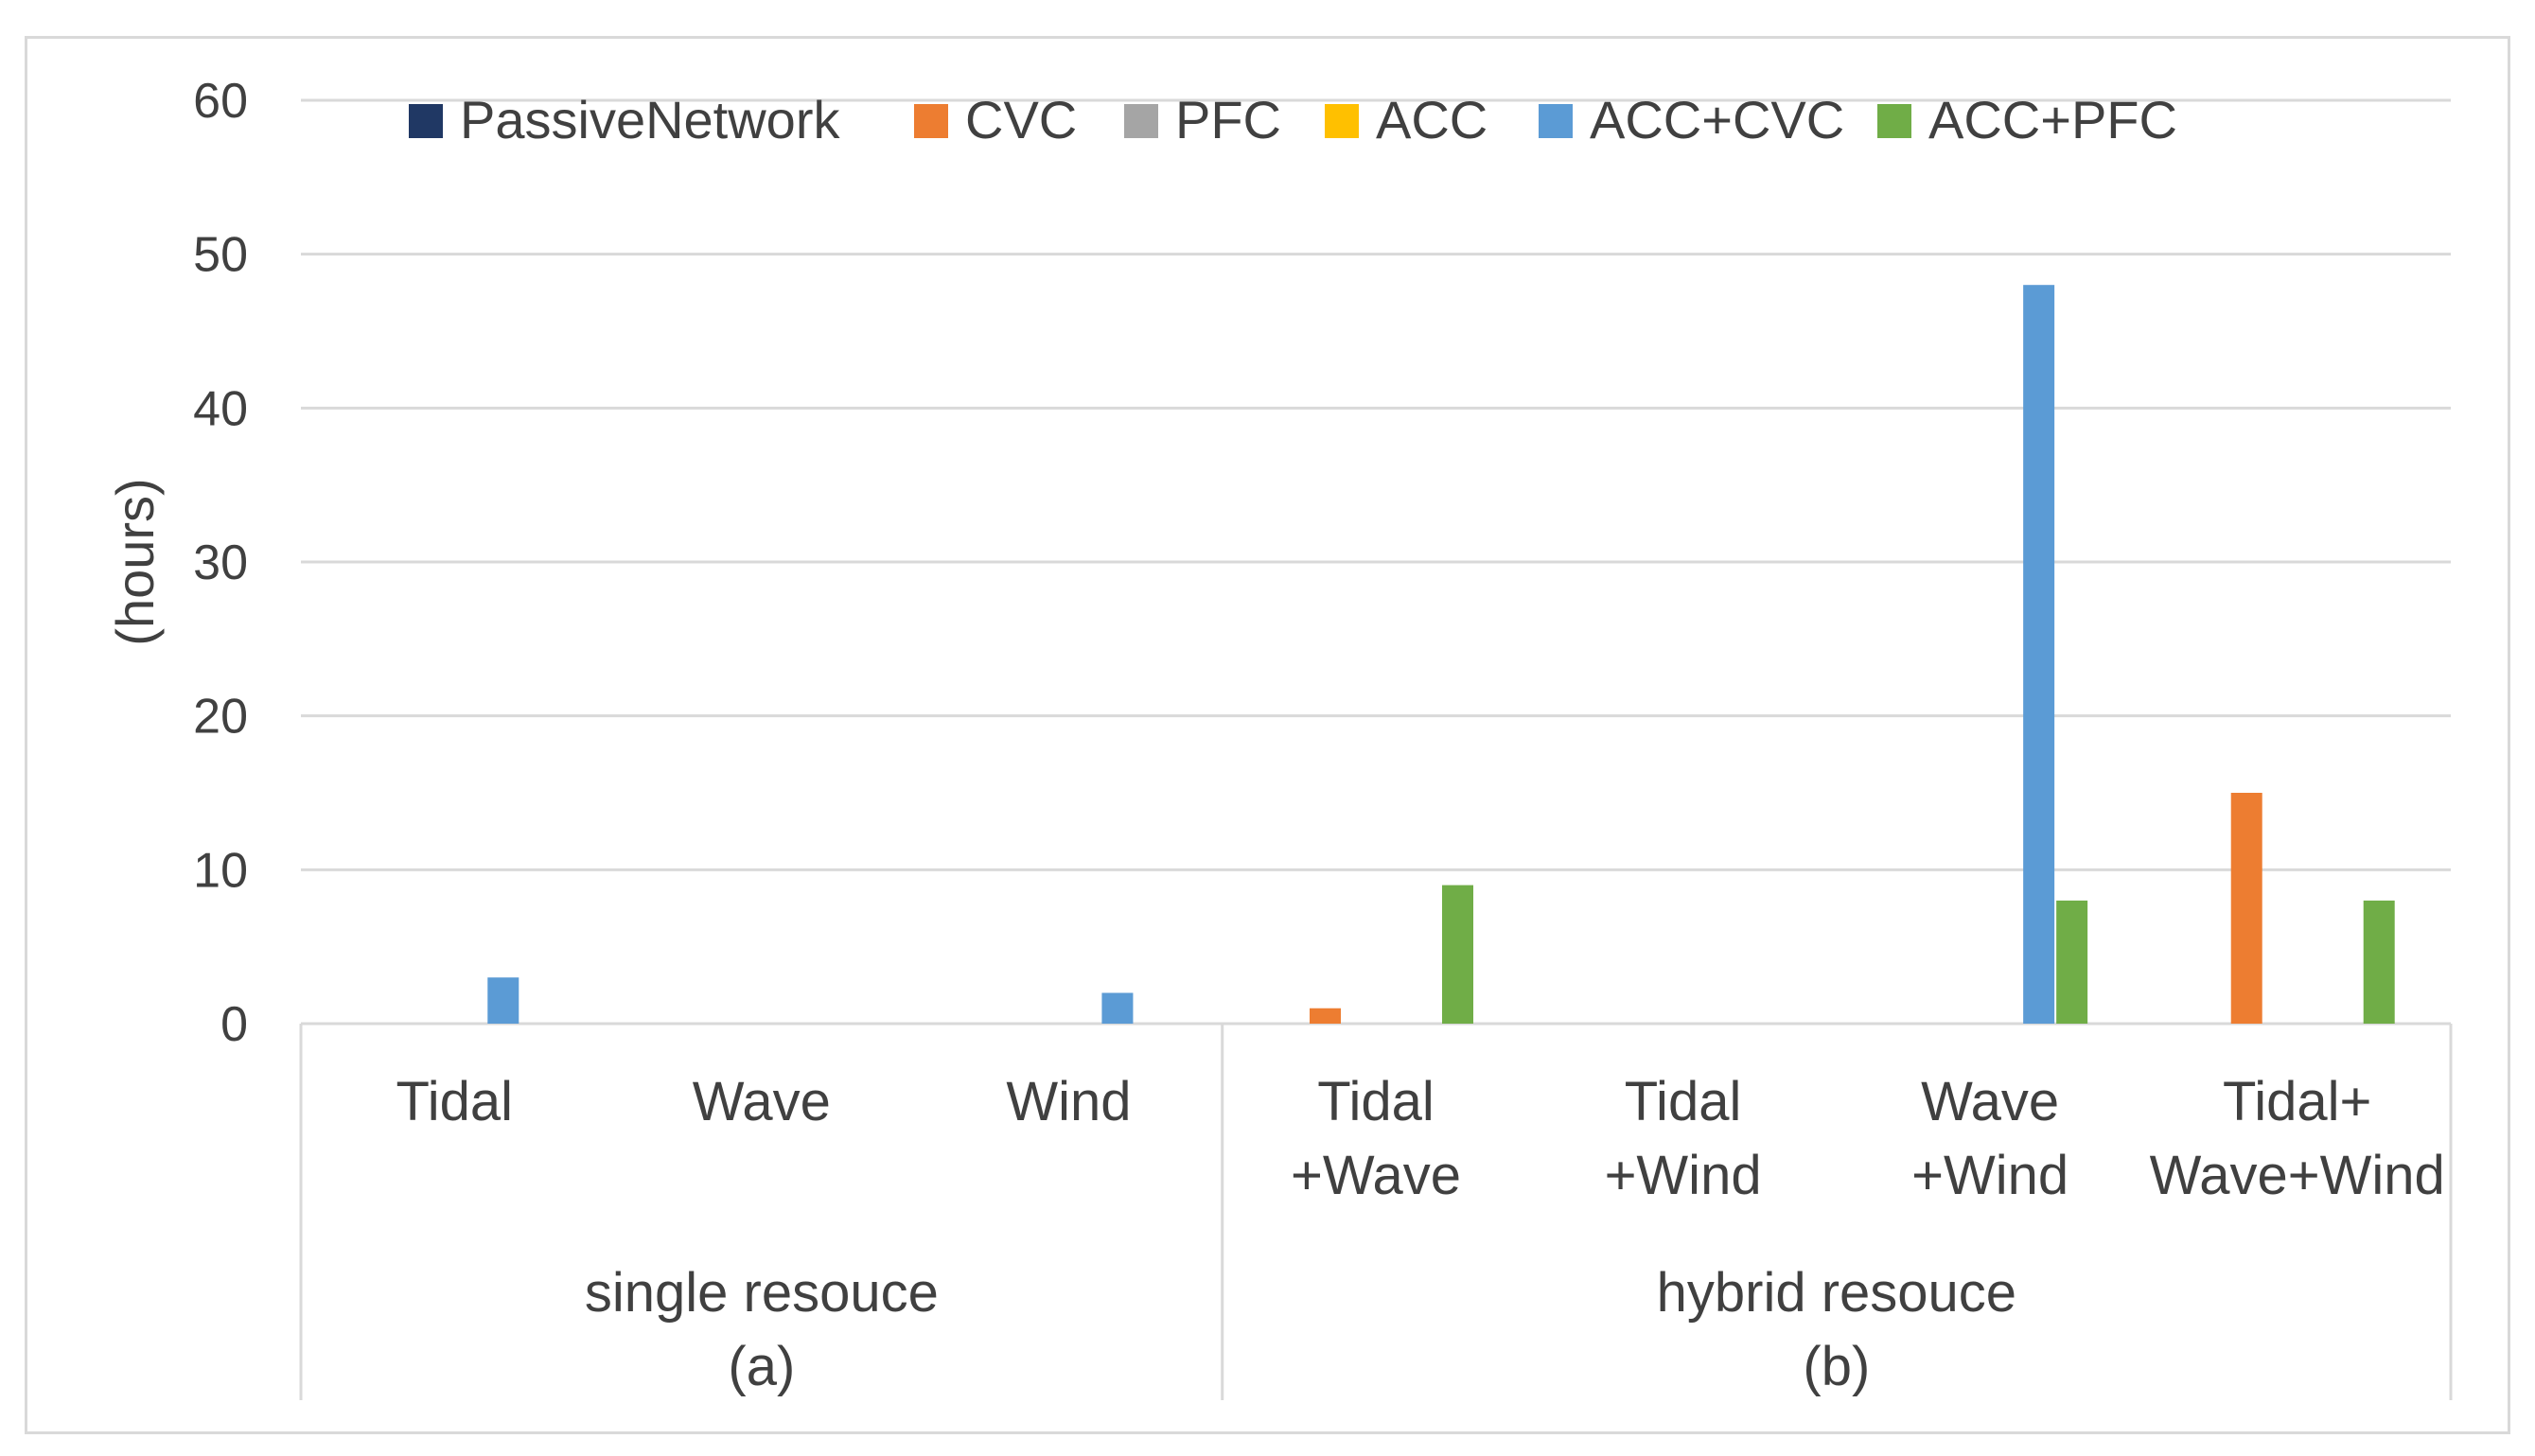 Image resolution: width=2535 pixels, height=1456 pixels. I want to click on legend-label: PFC, so click(1228, 119).